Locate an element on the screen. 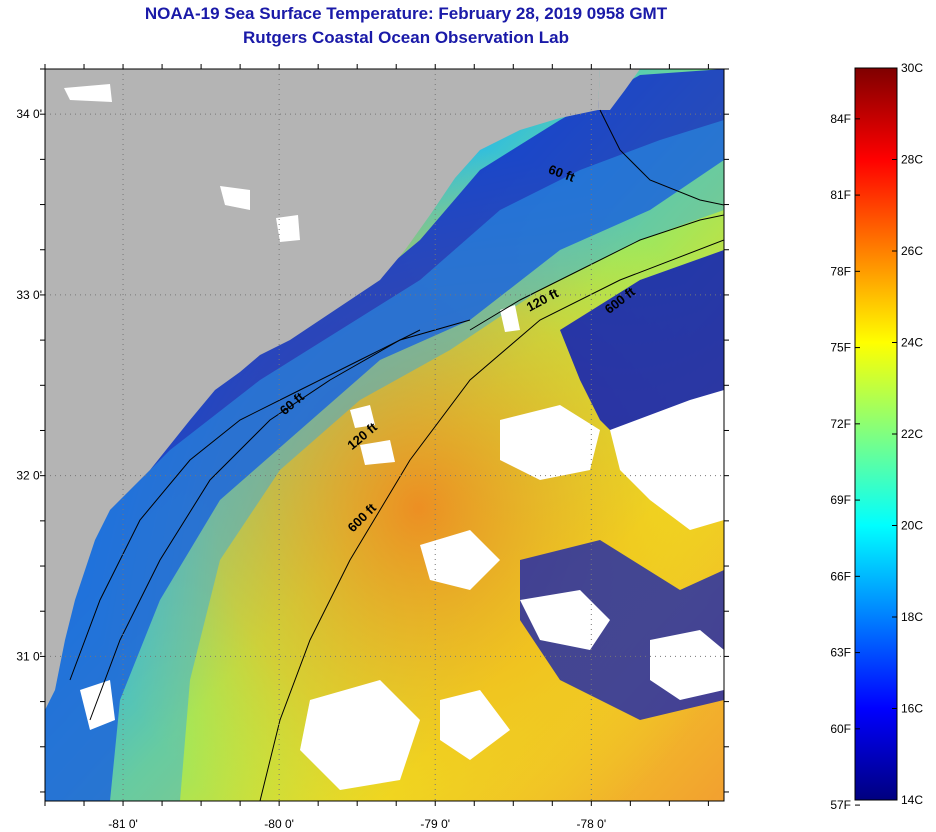 This screenshot has width=936, height=832. lat-tick-label: 32 0' is located at coordinates (29, 476).